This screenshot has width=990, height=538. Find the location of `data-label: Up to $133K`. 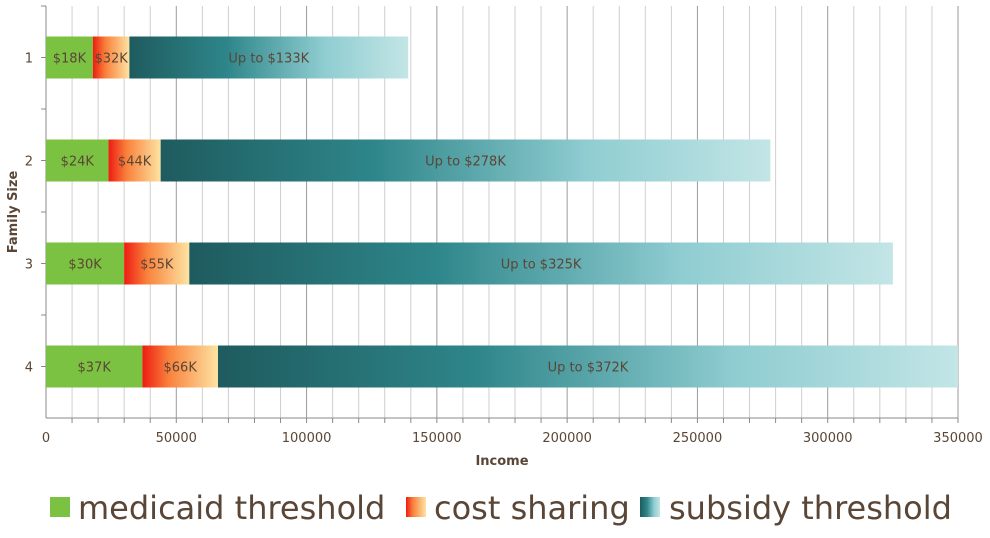

data-label: Up to $133K is located at coordinates (268, 59).